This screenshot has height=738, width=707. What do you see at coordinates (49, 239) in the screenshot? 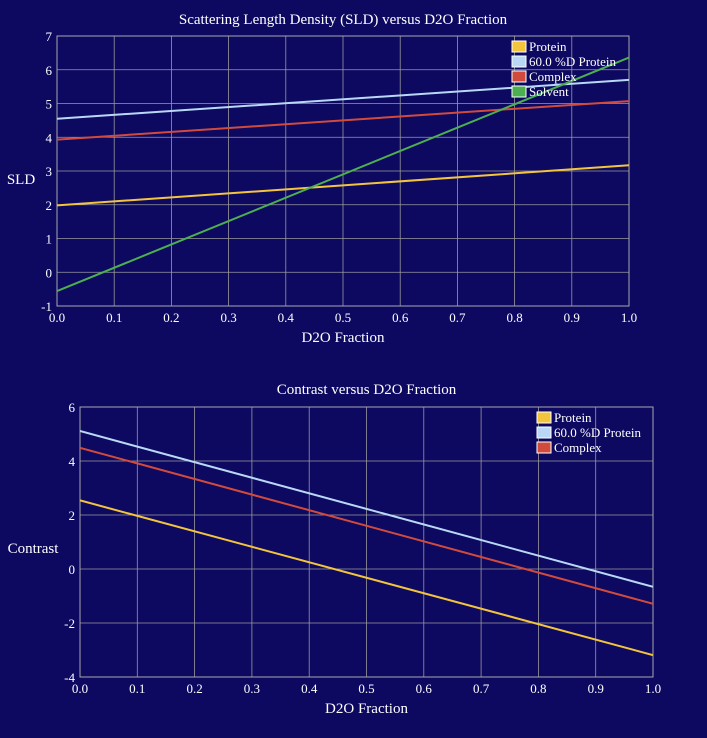
I see `y-tick-label: 1` at bounding box center [49, 239].